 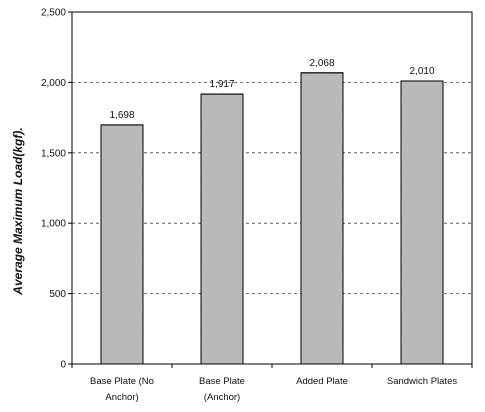 I want to click on y-tick-label: 2,000, so click(x=53, y=83).